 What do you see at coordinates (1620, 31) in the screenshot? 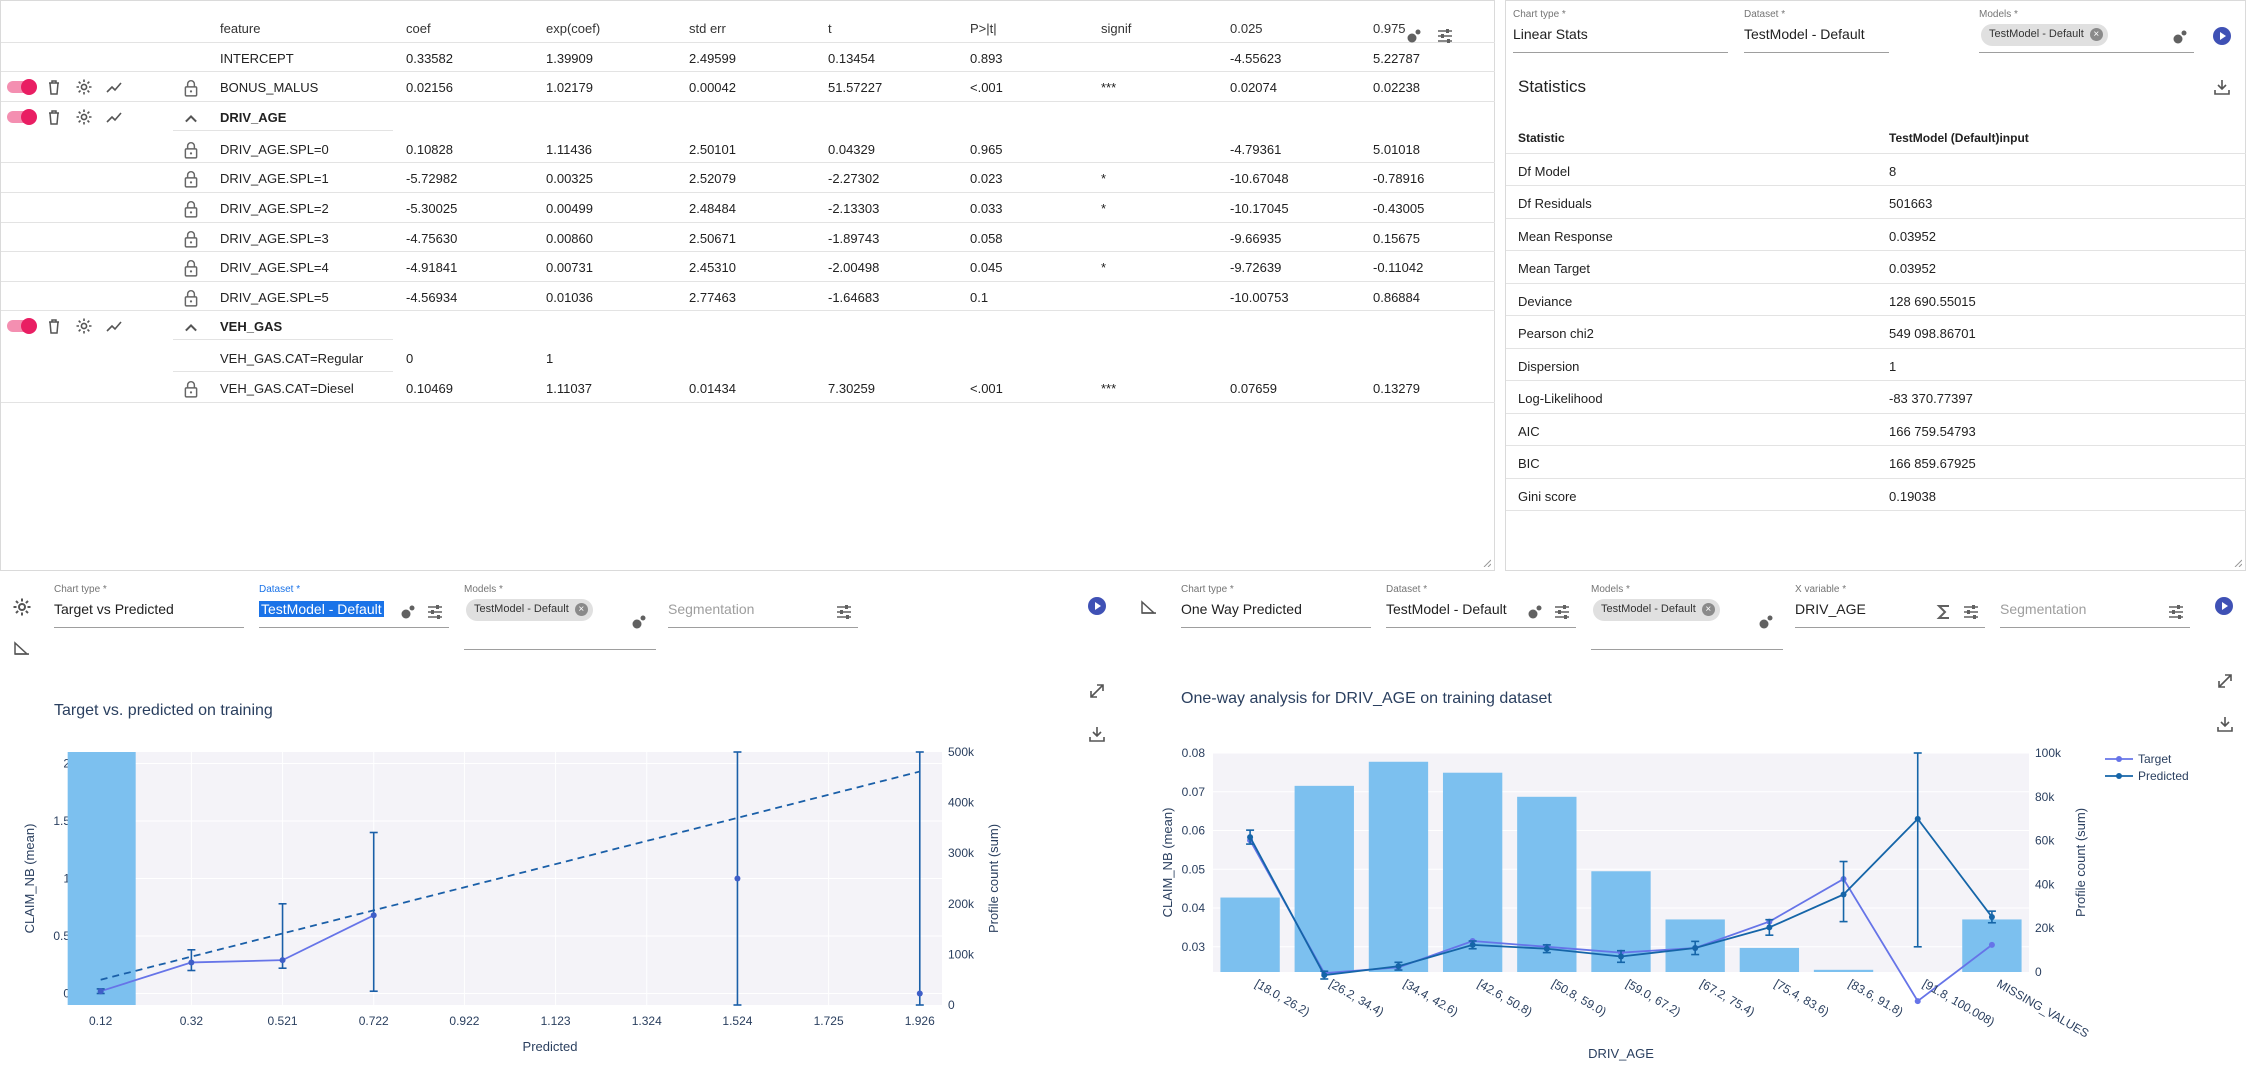
I see `chart-type-select: Chart type * Linear Stats` at bounding box center [1620, 31].